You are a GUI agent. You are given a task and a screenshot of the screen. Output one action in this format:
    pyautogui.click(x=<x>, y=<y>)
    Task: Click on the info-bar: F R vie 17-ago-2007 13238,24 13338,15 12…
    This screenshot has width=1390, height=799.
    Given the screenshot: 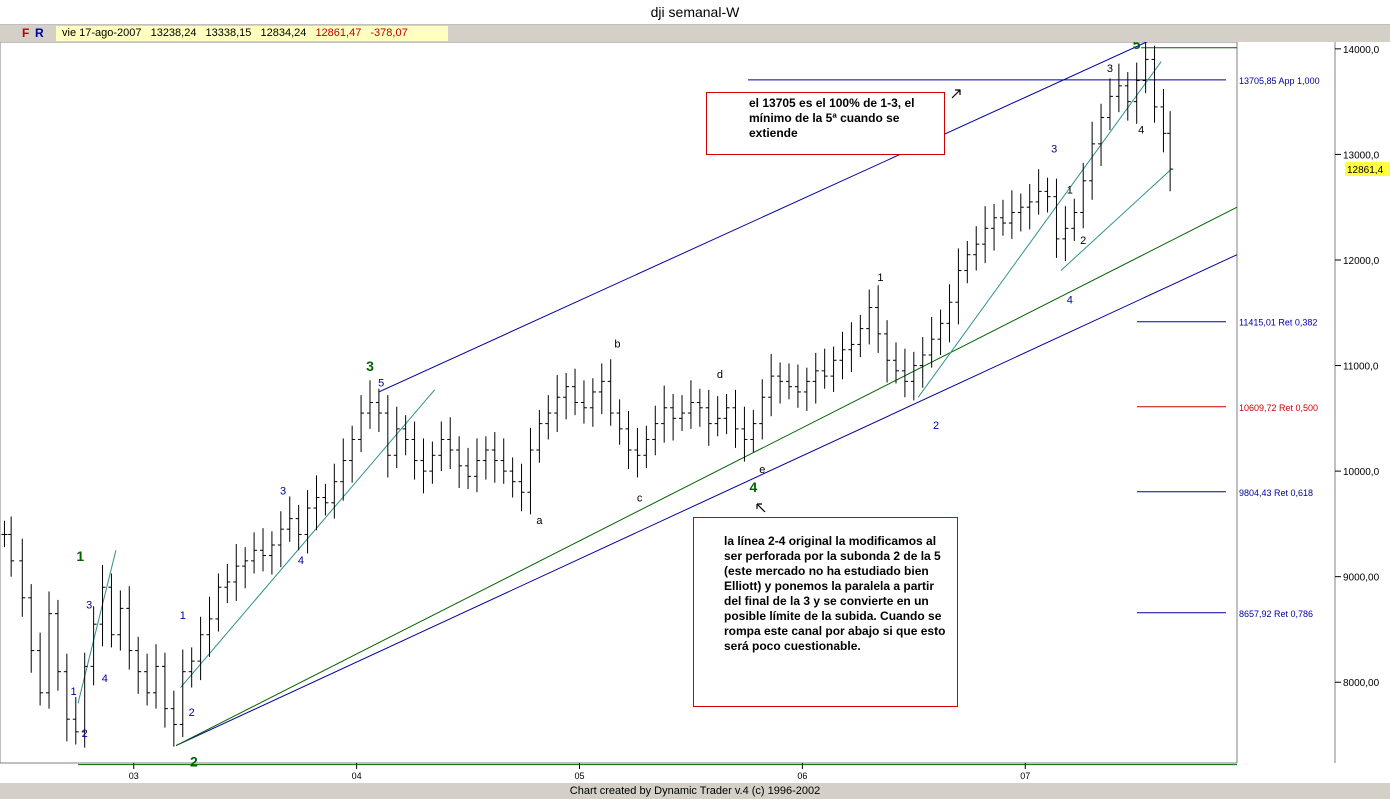 What is the action you would take?
    pyautogui.click(x=695, y=33)
    